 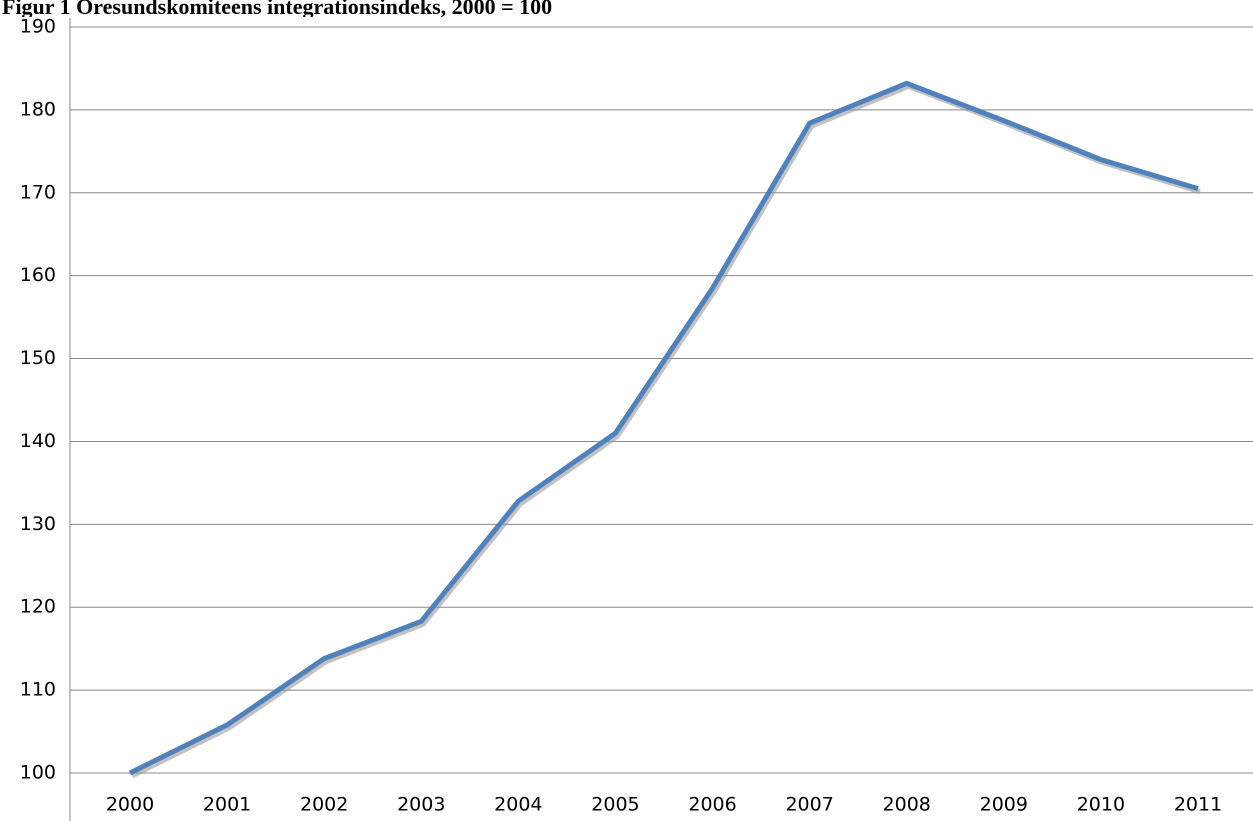 What do you see at coordinates (38, 358) in the screenshot?
I see `y-tick-label: 150` at bounding box center [38, 358].